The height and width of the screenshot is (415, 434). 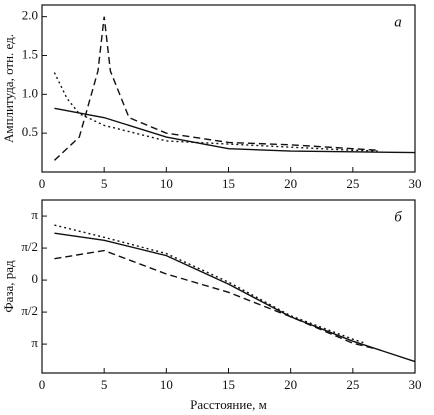 What do you see at coordinates (30, 15) in the screenshot?
I see `y-tick-label: 2.0` at bounding box center [30, 15].